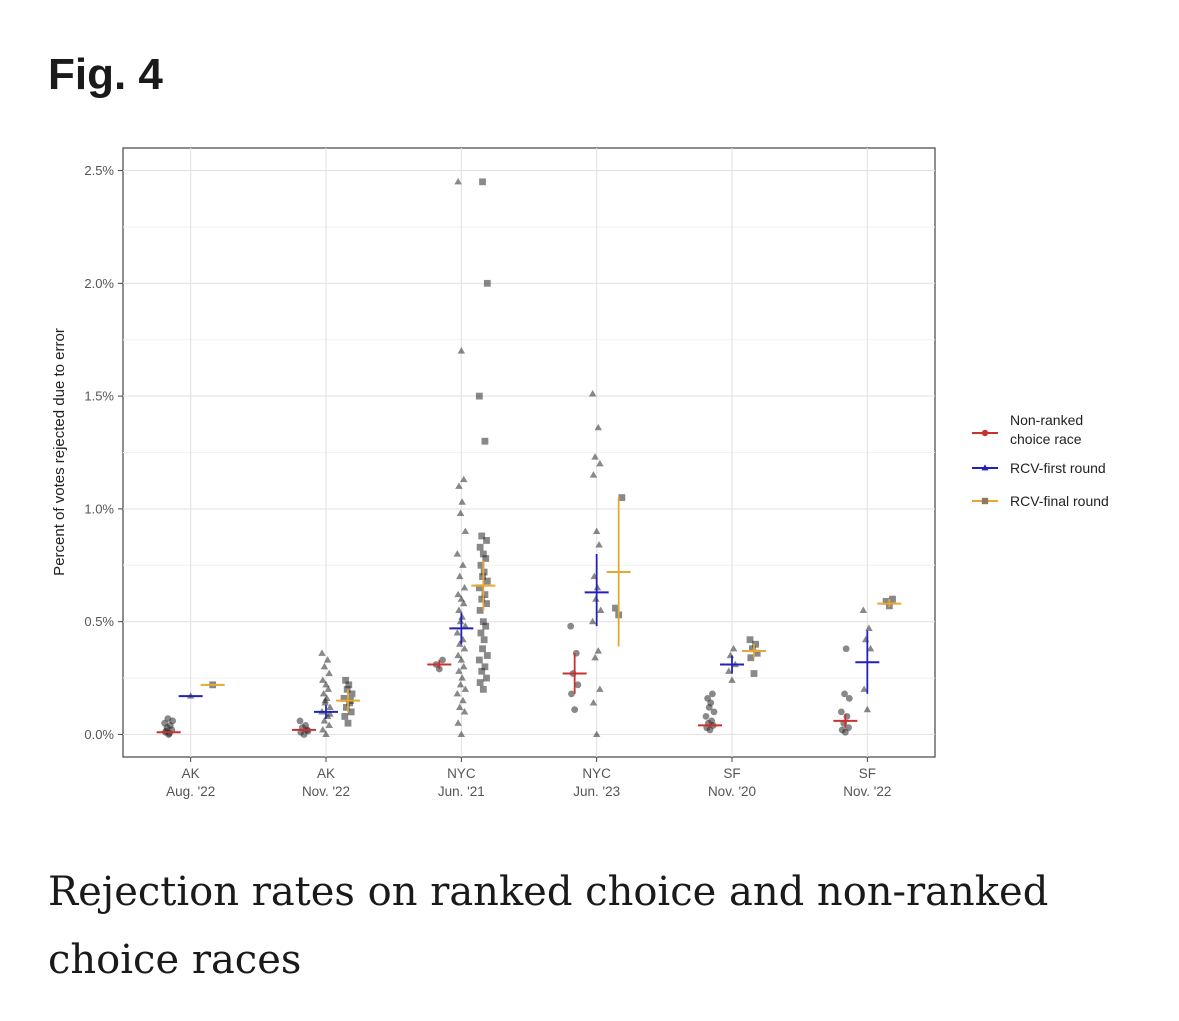  I want to click on legend-label: RCV-final round, so click(1059, 501).